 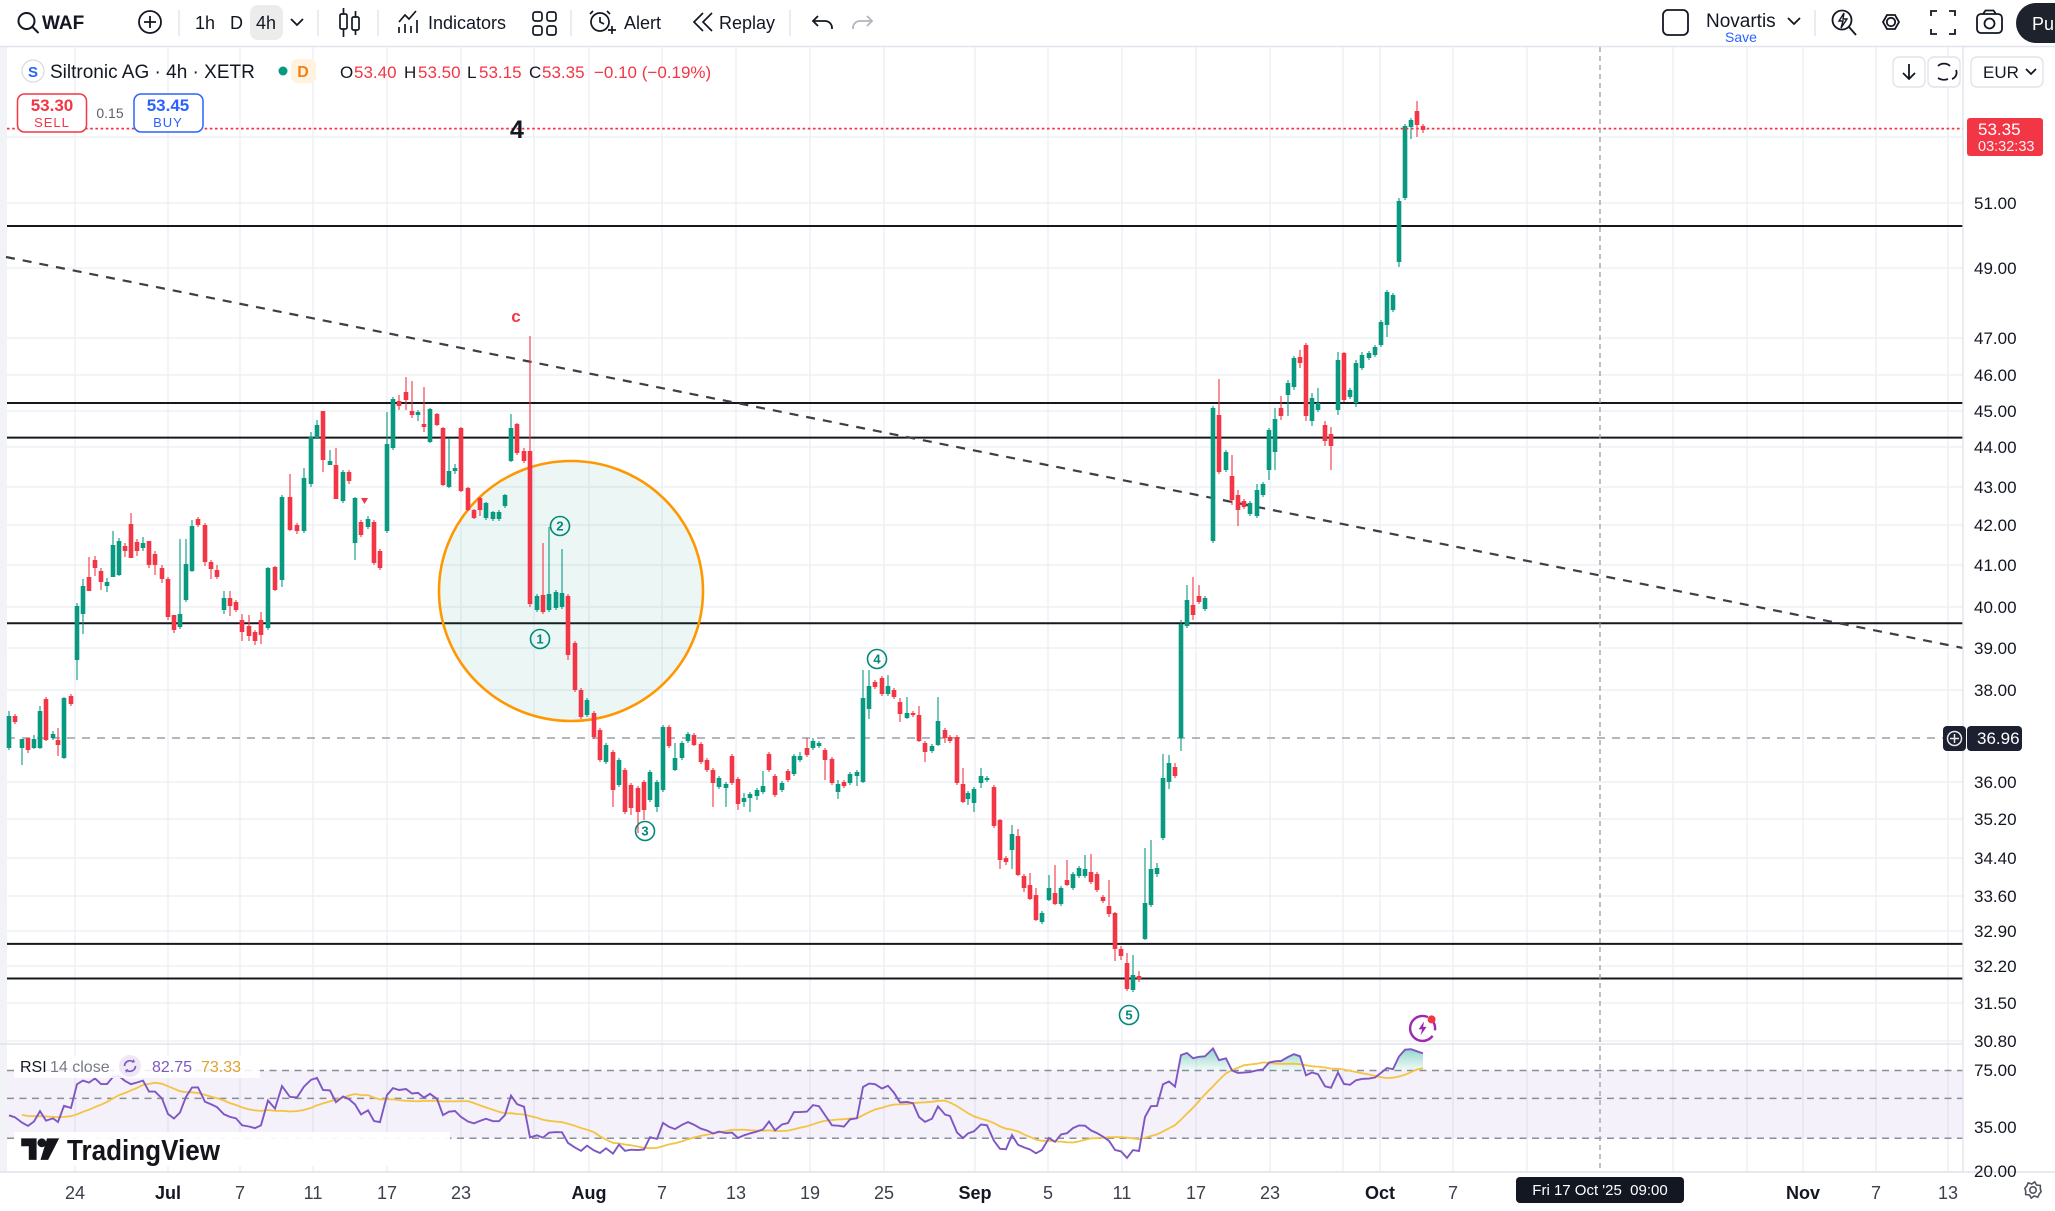 What do you see at coordinates (642, 23) in the screenshot?
I see `svg-text: Alert` at bounding box center [642, 23].